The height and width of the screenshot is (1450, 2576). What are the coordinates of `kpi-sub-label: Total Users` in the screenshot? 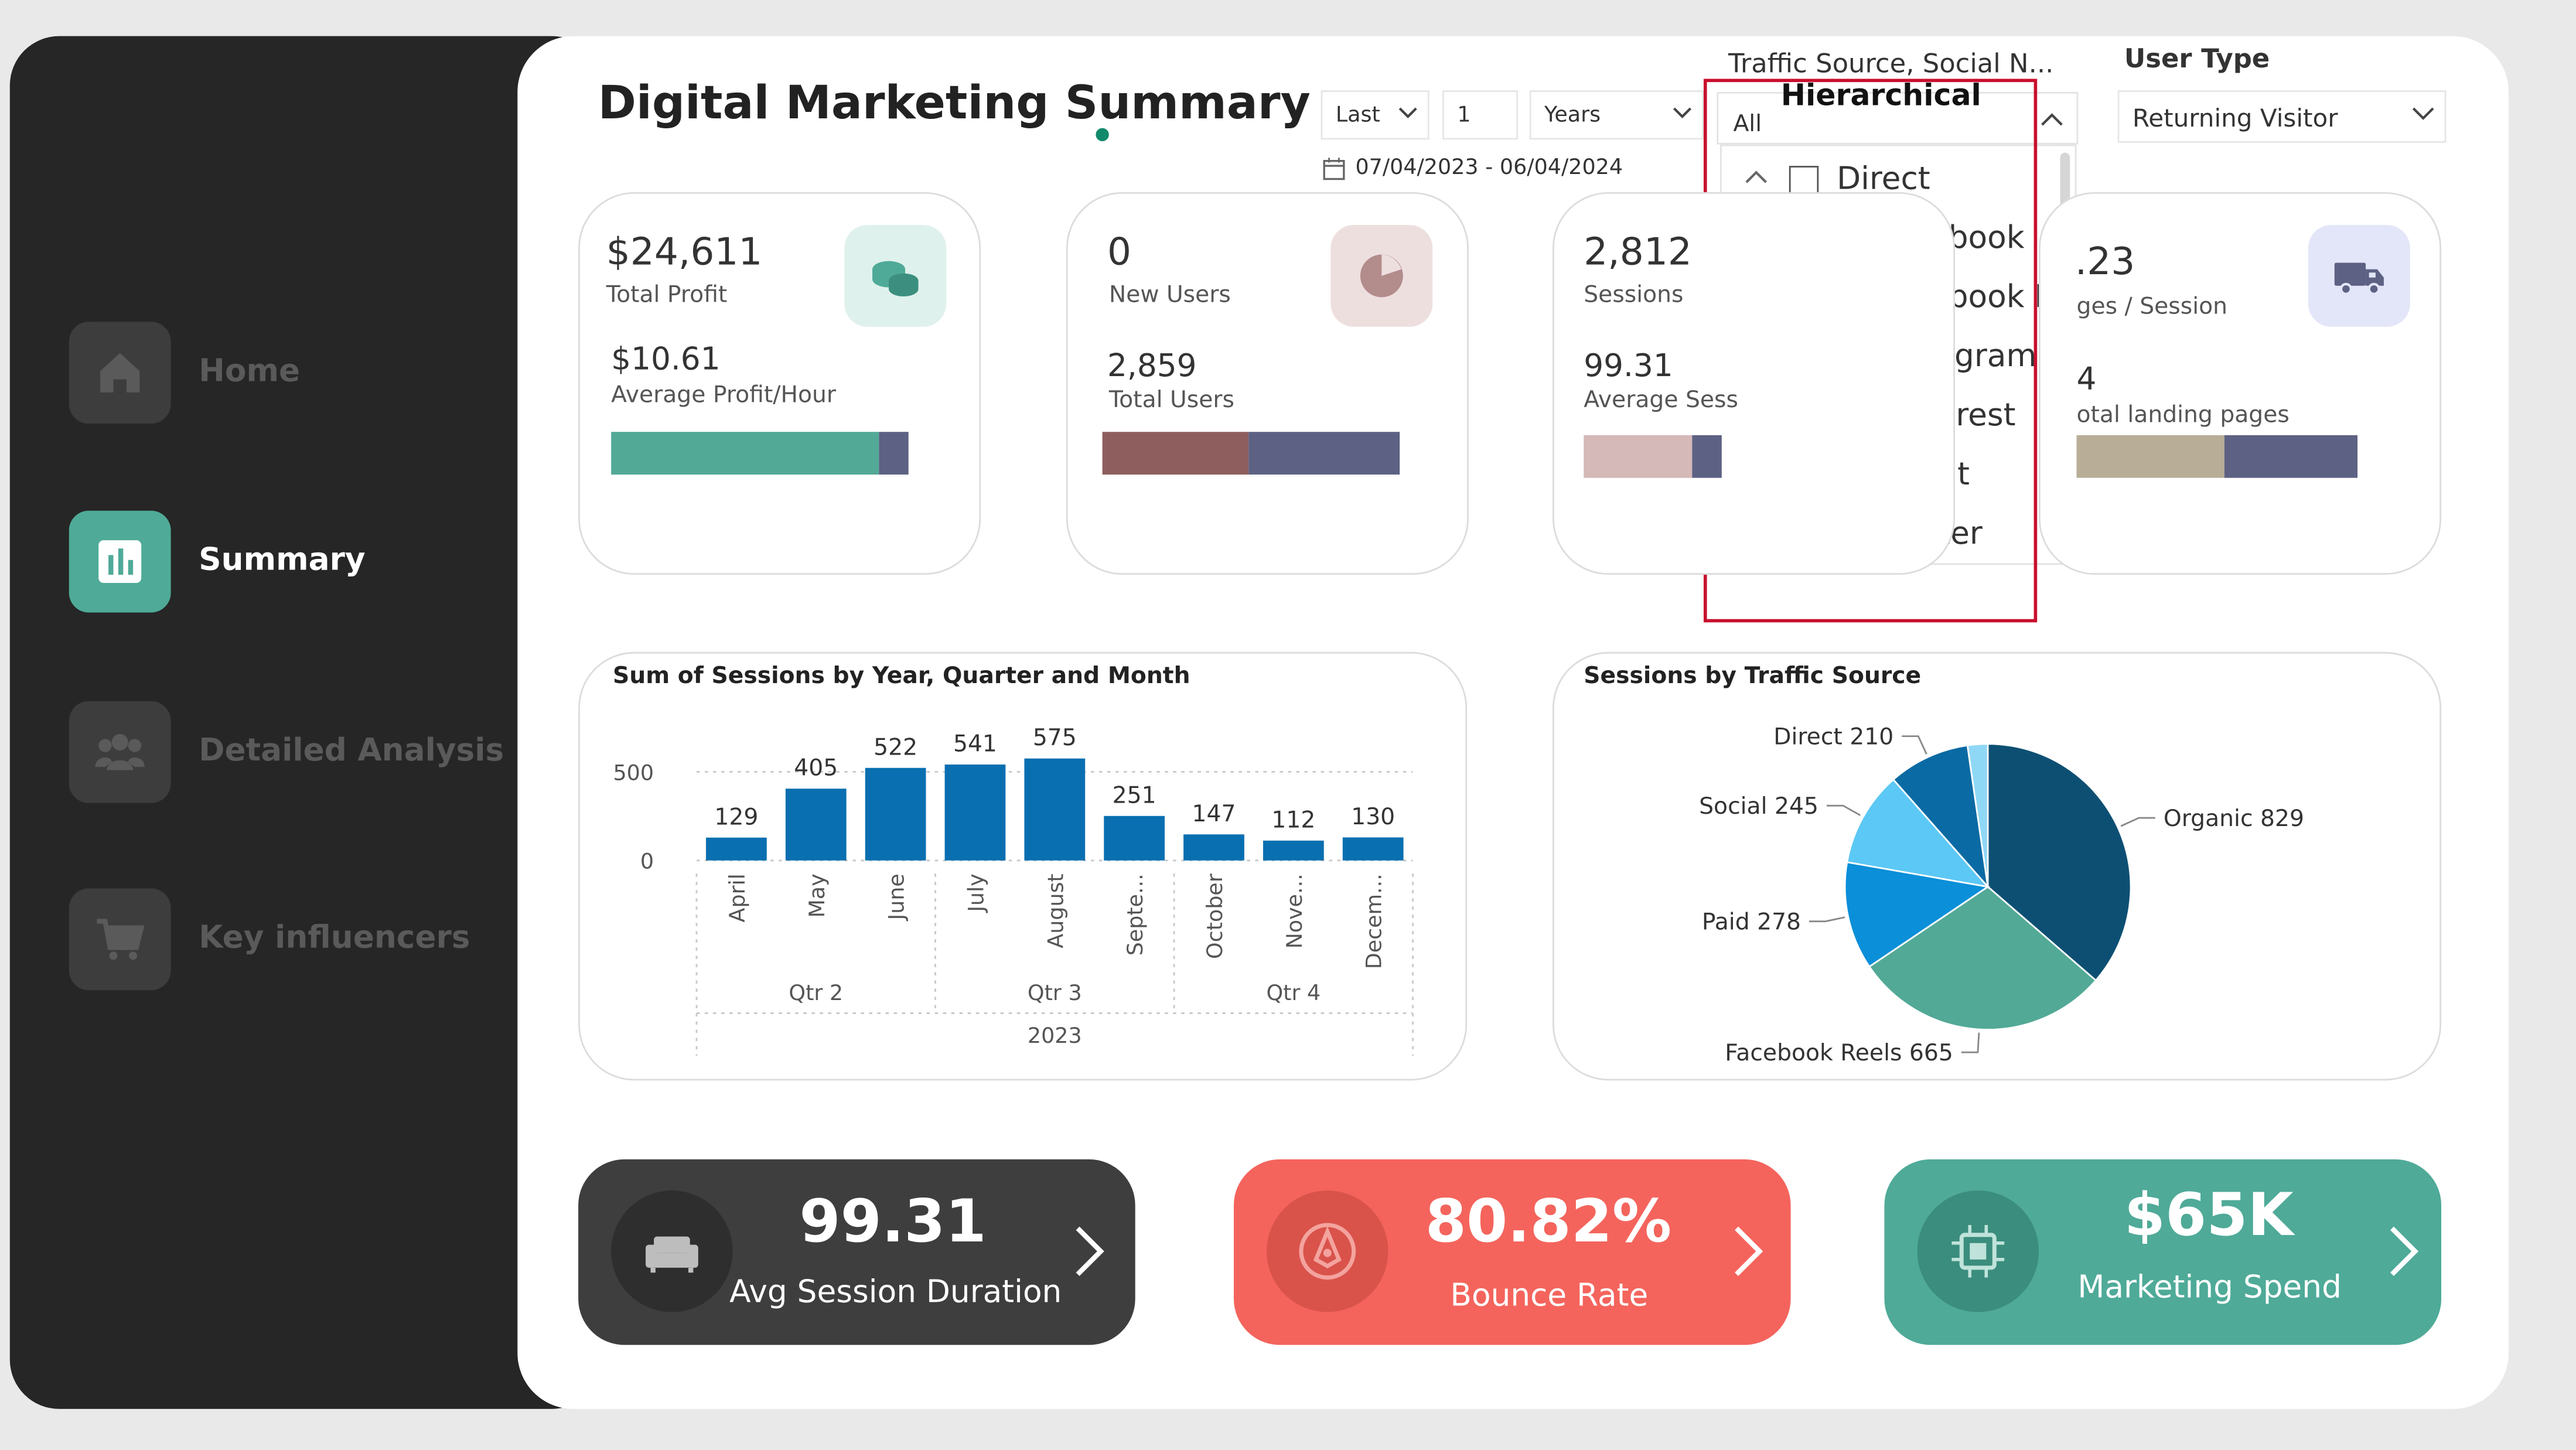 It's located at (1171, 400).